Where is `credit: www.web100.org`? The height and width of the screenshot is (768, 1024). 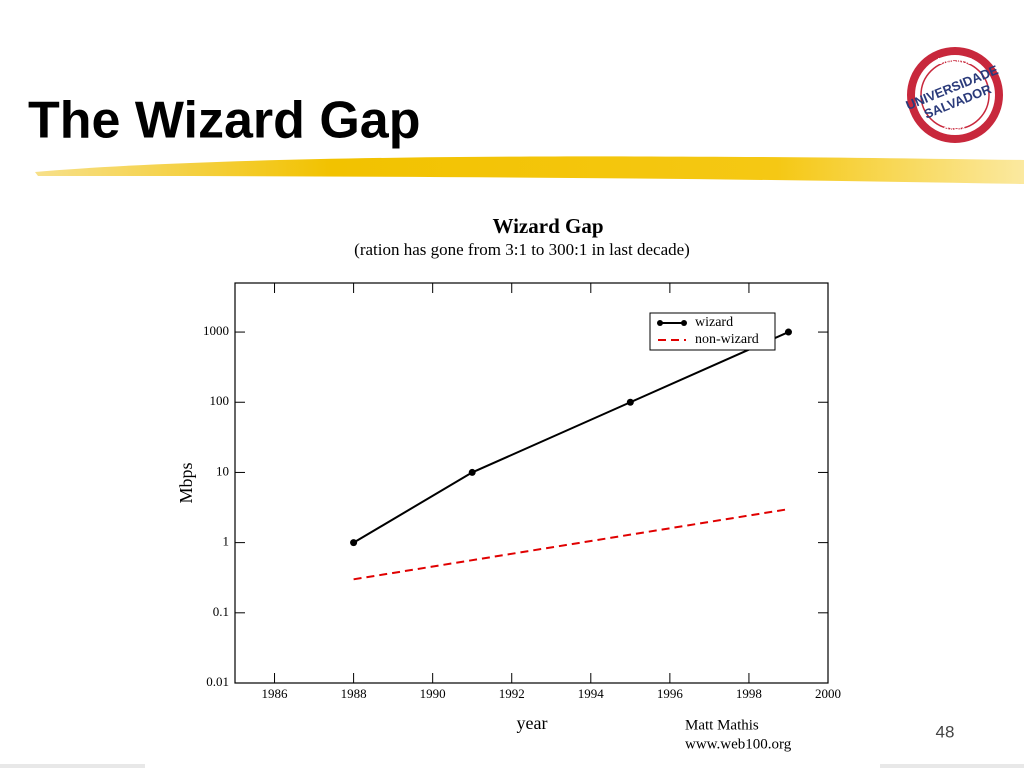 credit: www.web100.org is located at coordinates (738, 744).